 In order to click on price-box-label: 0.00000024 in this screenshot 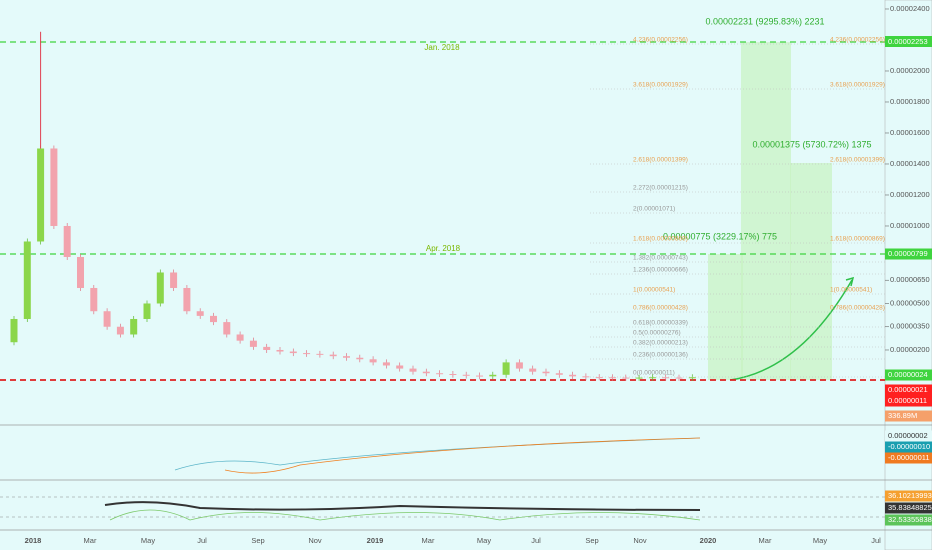, I will do `click(908, 374)`.